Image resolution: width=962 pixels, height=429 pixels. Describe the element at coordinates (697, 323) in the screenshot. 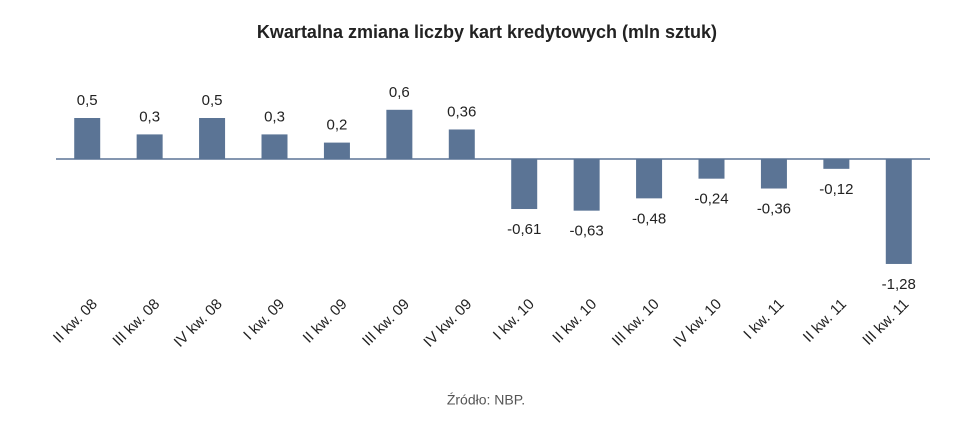

I see `x-tick-label: IV kw. 10` at that location.